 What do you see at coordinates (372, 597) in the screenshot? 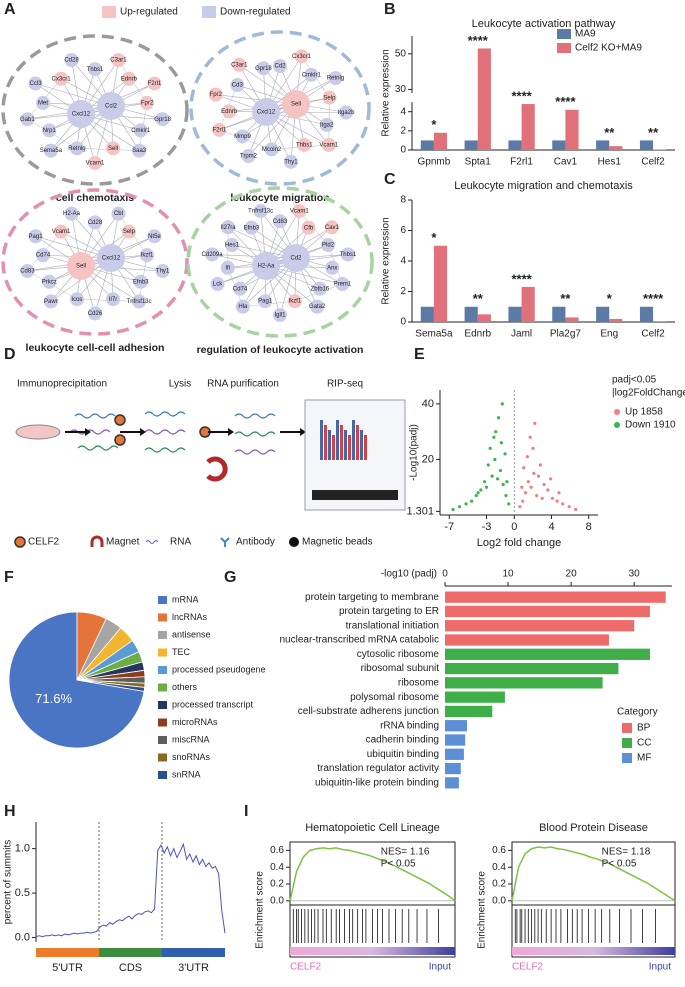
I see `term-label: protein targeting to membrane` at bounding box center [372, 597].